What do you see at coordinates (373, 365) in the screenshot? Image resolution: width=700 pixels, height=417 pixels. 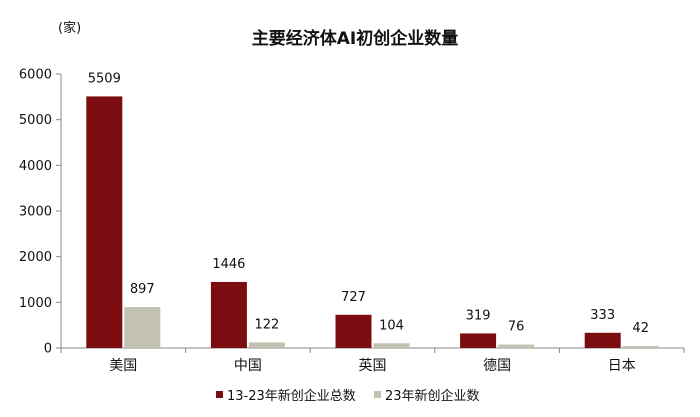 I see `x-category-label: 英国` at bounding box center [373, 365].